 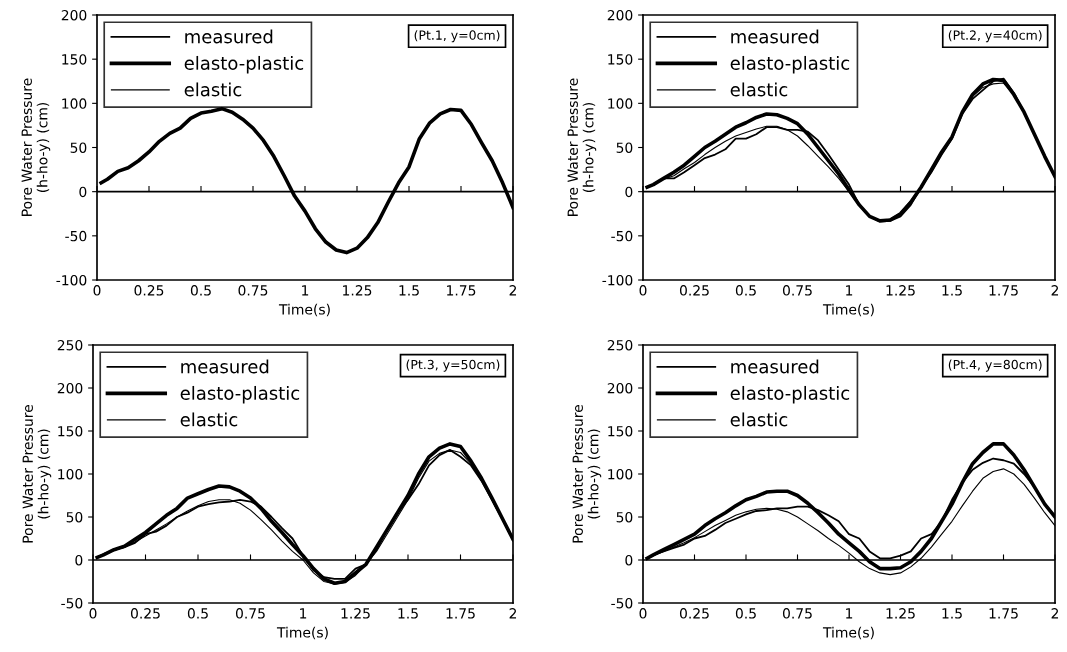 I want to click on annotation: (Pt.2, y=40cm), so click(x=995, y=36).